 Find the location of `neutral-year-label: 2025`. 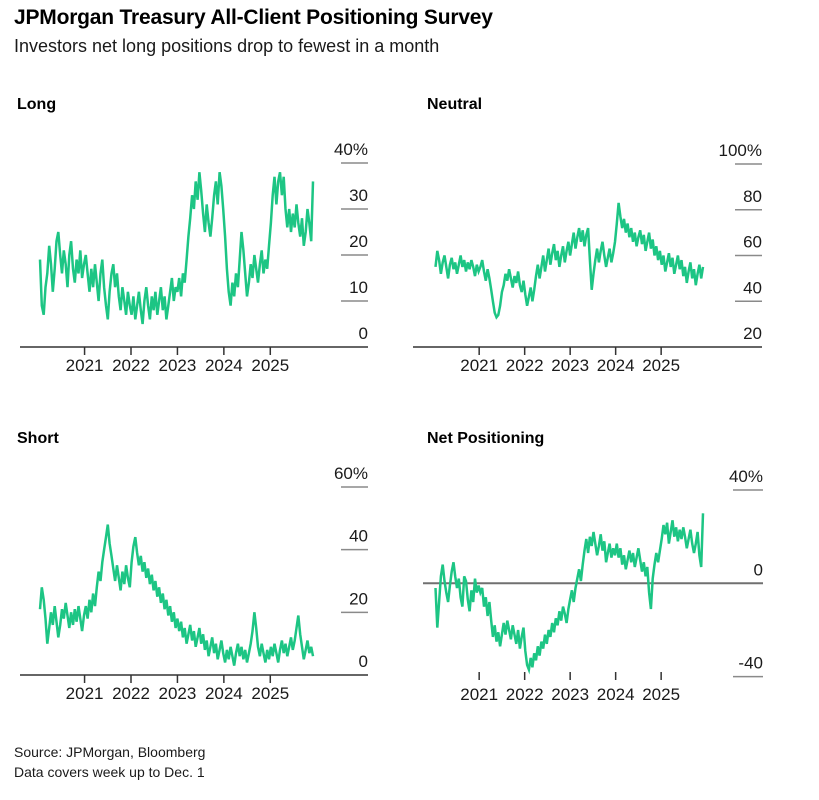

neutral-year-label: 2025 is located at coordinates (661, 365).